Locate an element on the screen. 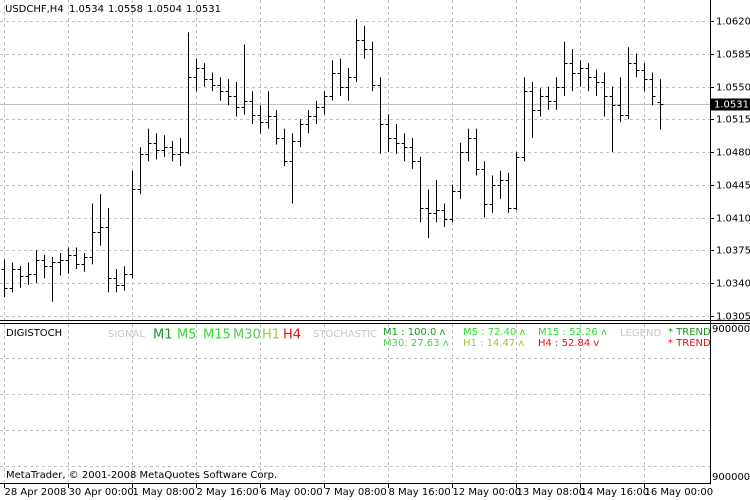 The image size is (750, 500). timeframe-signal: H1 is located at coordinates (271, 335).